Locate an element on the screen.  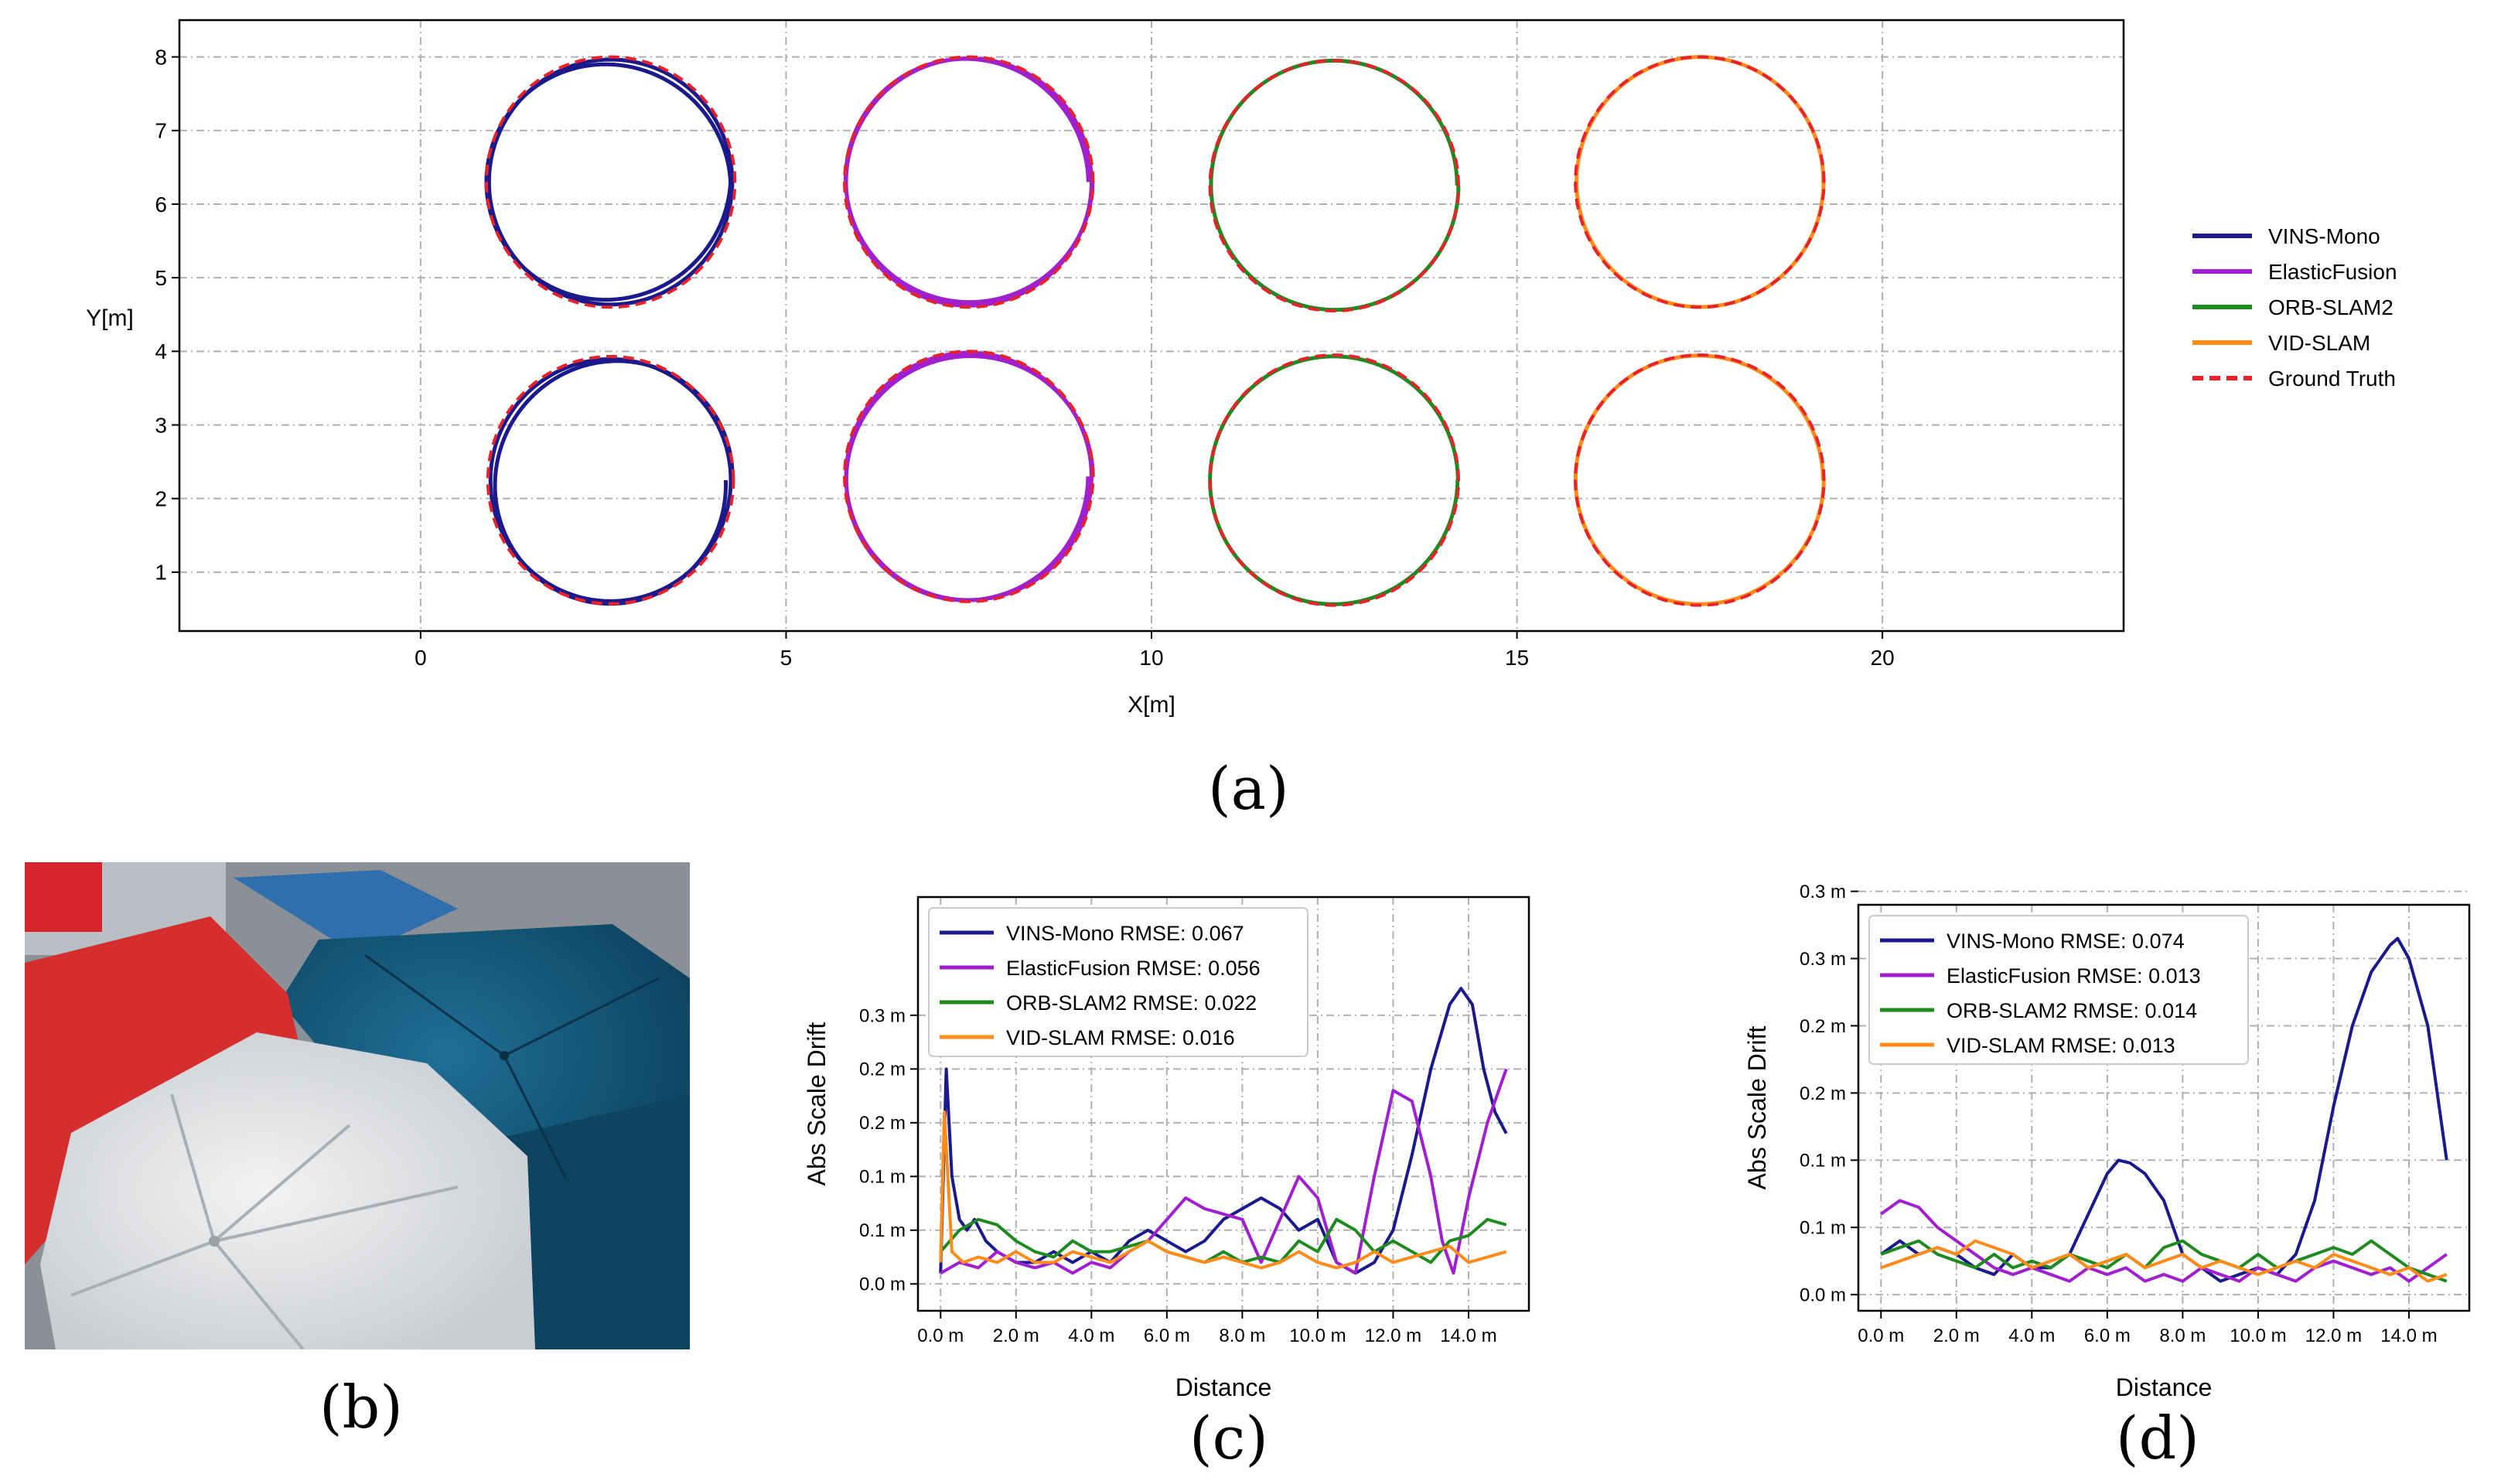
legend-label: ElasticFusion RMSE: 0.013 is located at coordinates (2074, 976).